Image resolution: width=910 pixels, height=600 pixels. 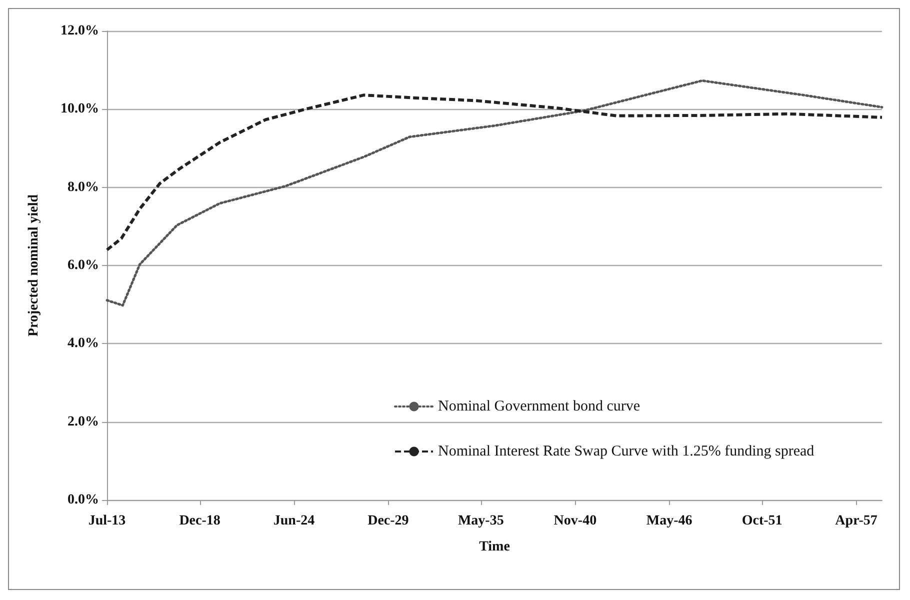 What do you see at coordinates (856, 521) in the screenshot?
I see `x-tick-label: Apr-57` at bounding box center [856, 521].